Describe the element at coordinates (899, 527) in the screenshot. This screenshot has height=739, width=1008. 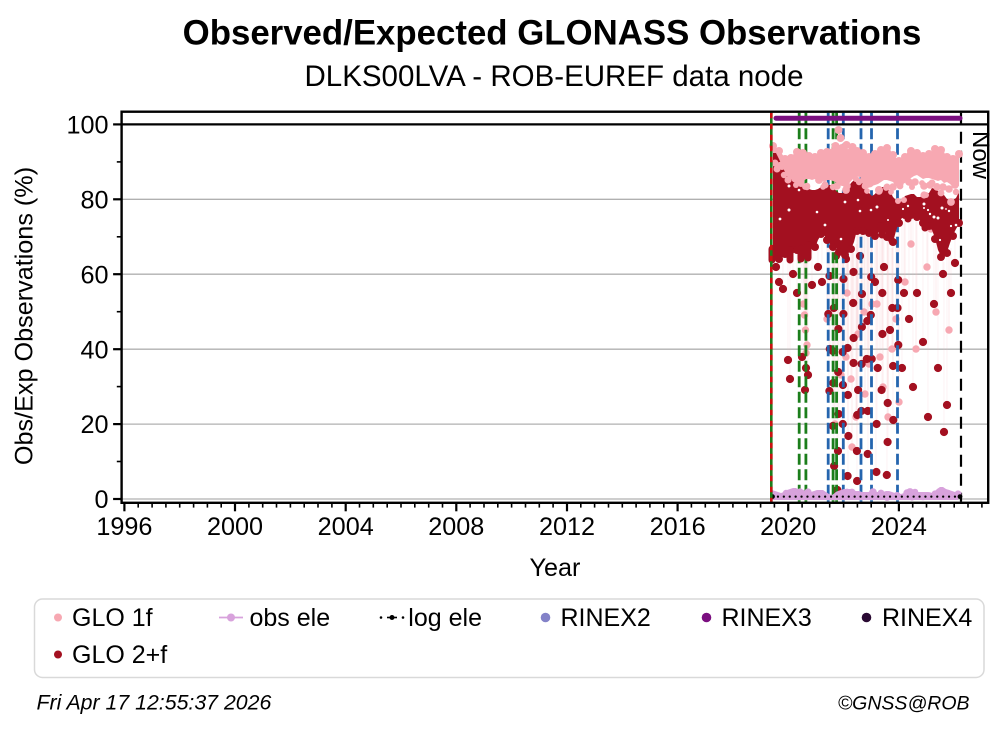
I see `svg-text: 2024` at that location.